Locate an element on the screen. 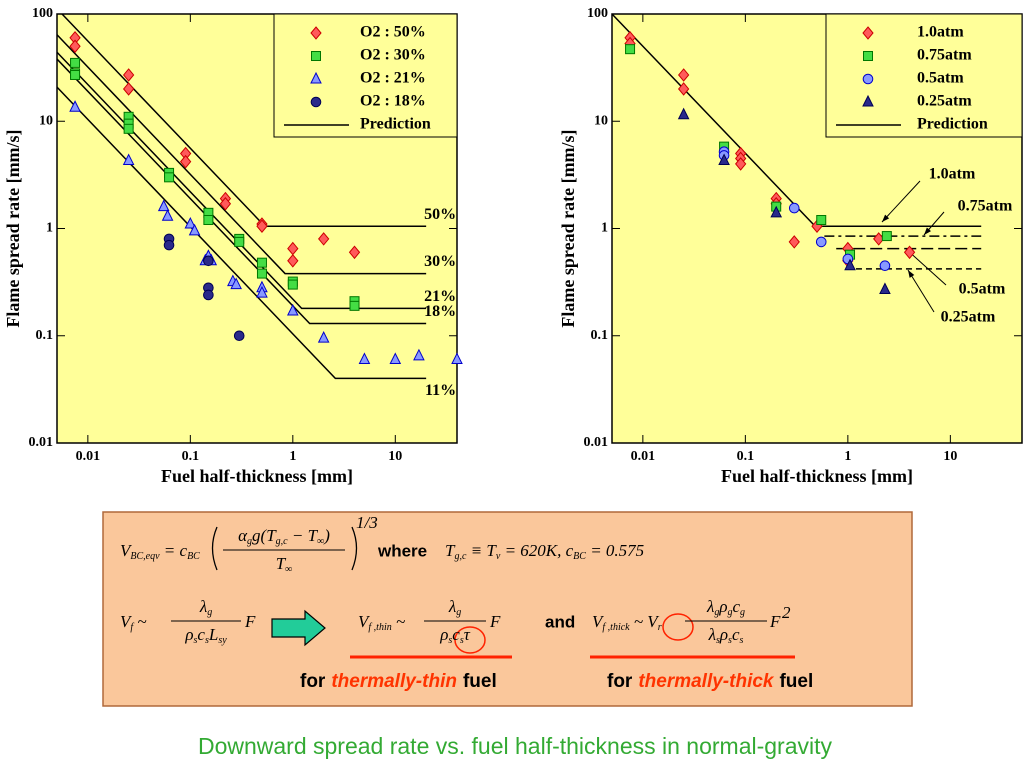  legend-label: O2 : 18% is located at coordinates (393, 101).